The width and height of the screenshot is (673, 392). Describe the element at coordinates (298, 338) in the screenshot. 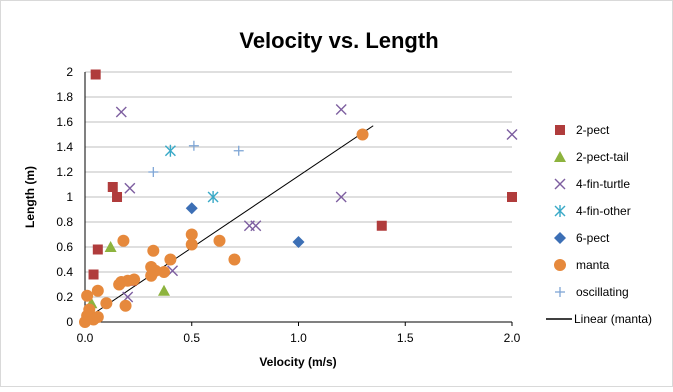

I see `x-tick-label: 1.0` at that location.